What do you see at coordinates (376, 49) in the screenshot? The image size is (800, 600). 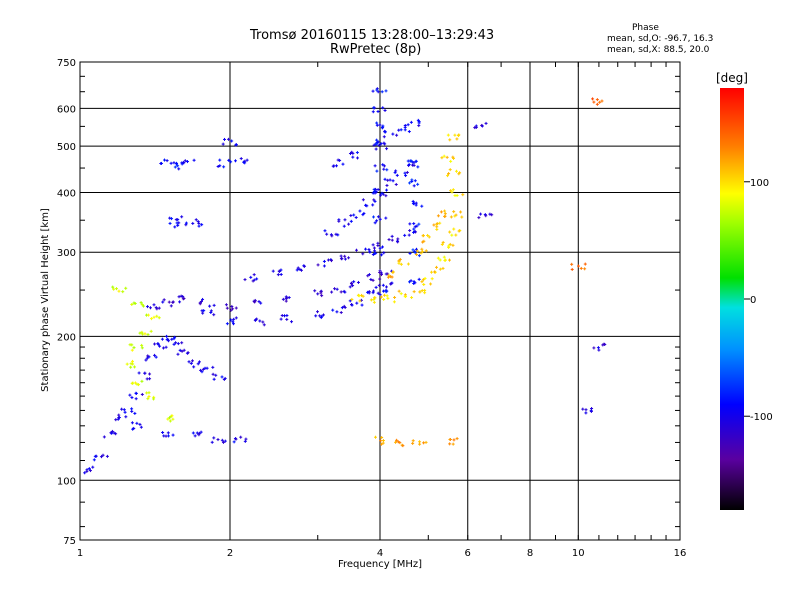 I see `chart-subtitle: RwPretec (8p)` at bounding box center [376, 49].